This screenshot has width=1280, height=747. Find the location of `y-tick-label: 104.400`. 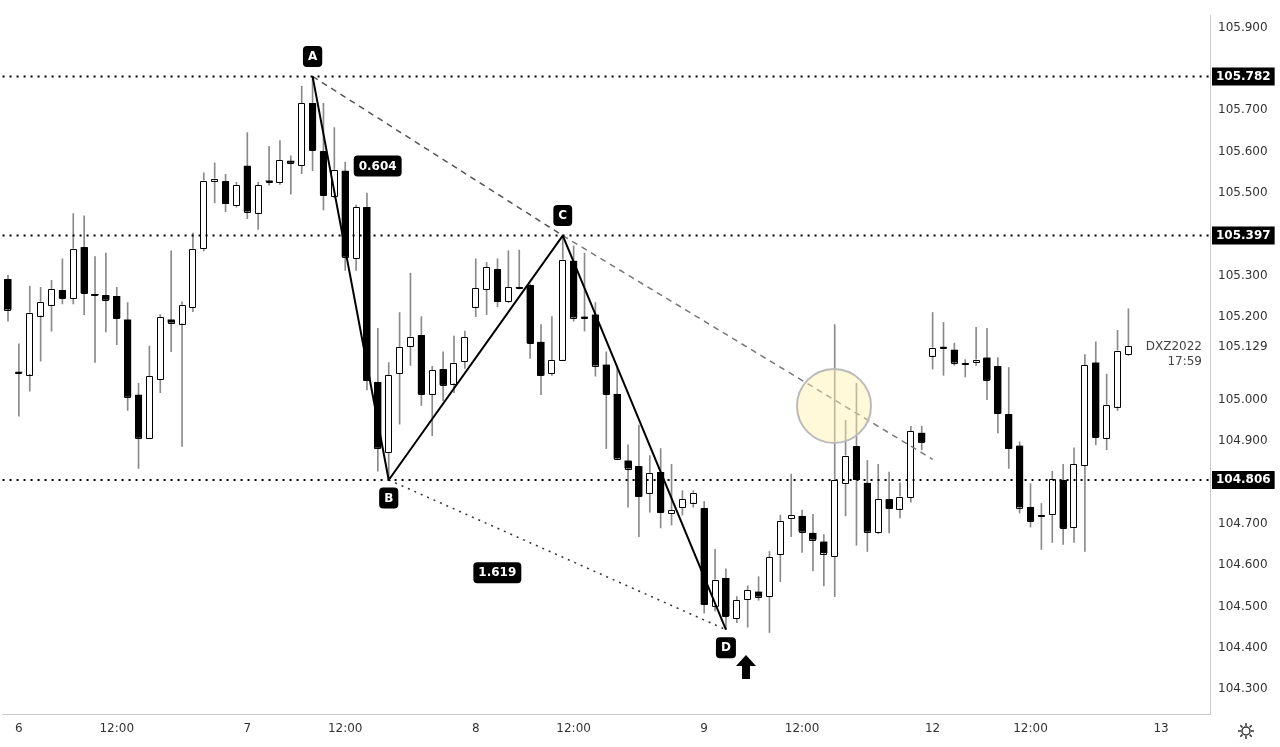

y-tick-label: 104.400 is located at coordinates (1243, 646).